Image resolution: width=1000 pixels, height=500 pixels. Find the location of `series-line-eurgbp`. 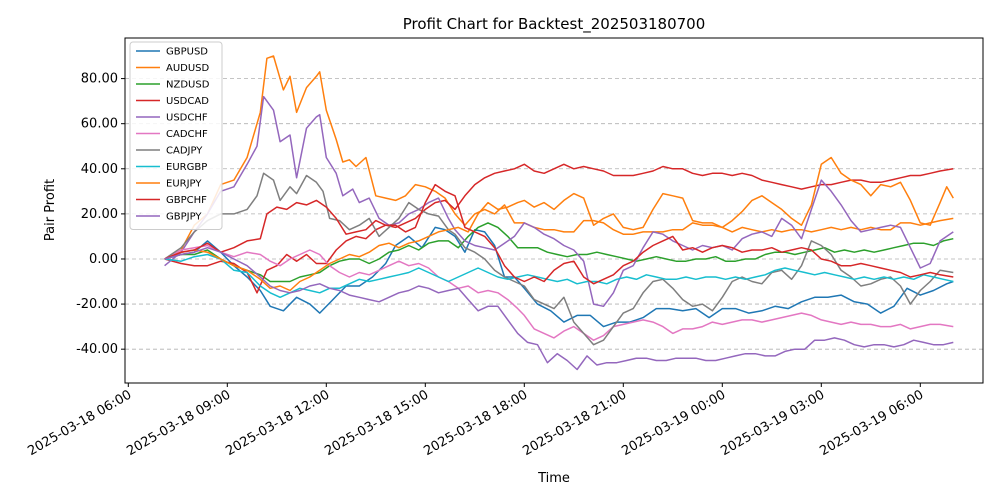

series-line-eurgbp is located at coordinates (559, 276).